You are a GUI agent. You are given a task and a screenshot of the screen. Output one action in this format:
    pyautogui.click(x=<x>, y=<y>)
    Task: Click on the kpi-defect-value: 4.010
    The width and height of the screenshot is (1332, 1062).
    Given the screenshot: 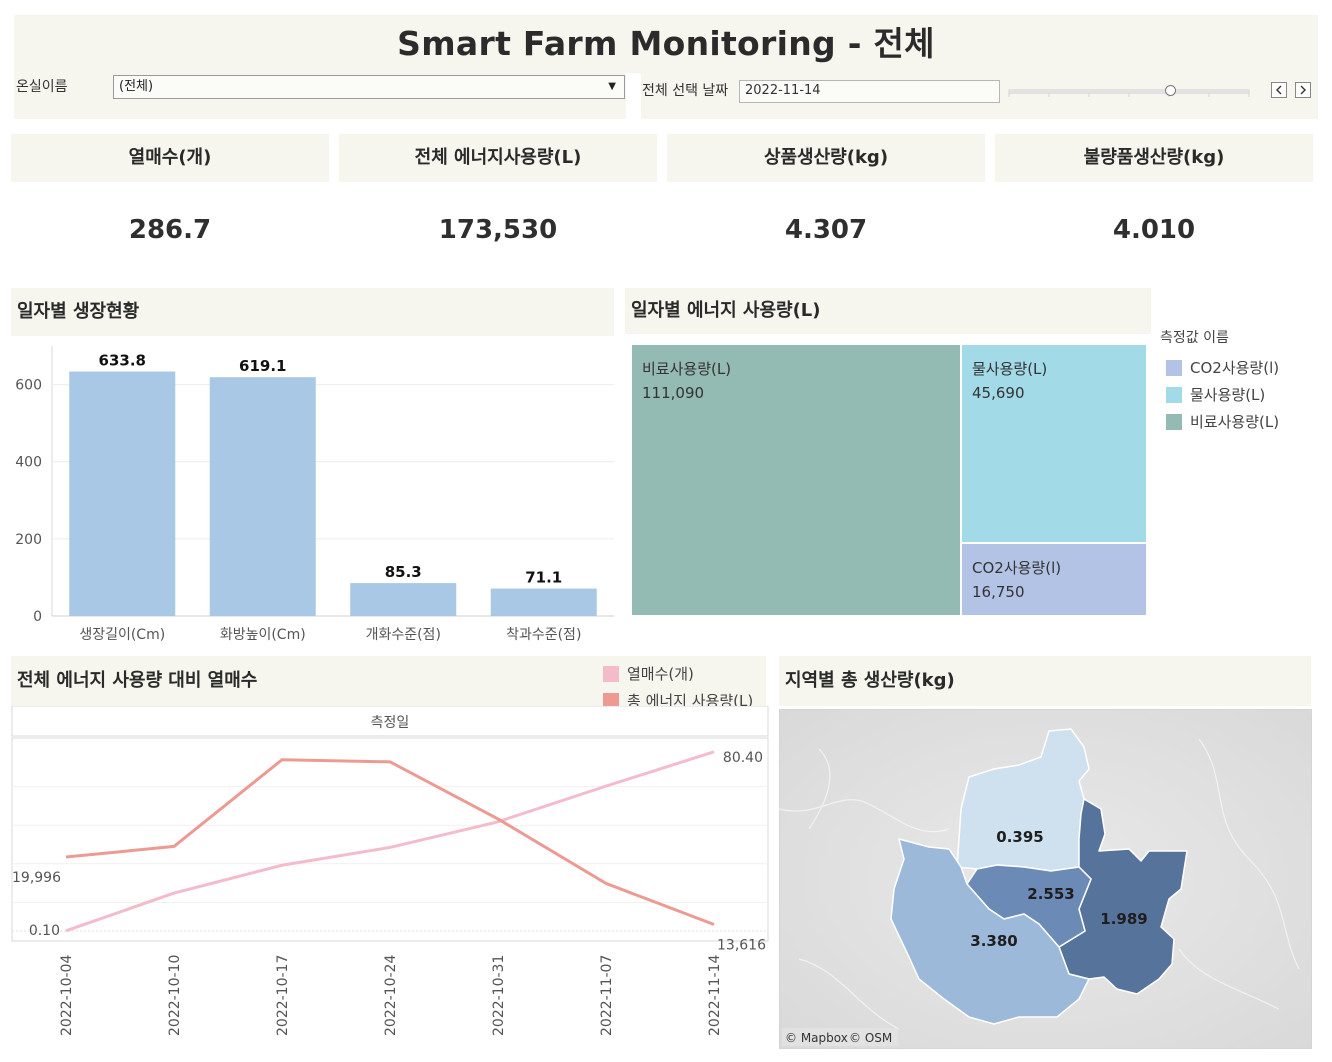 What is the action you would take?
    pyautogui.click(x=1154, y=230)
    